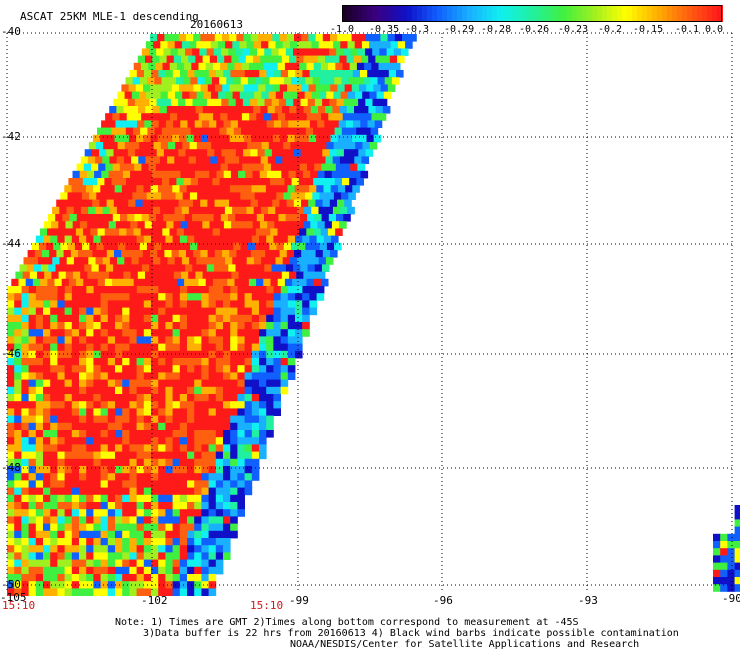  I want to click on lon-label: -105, so click(13, 597).